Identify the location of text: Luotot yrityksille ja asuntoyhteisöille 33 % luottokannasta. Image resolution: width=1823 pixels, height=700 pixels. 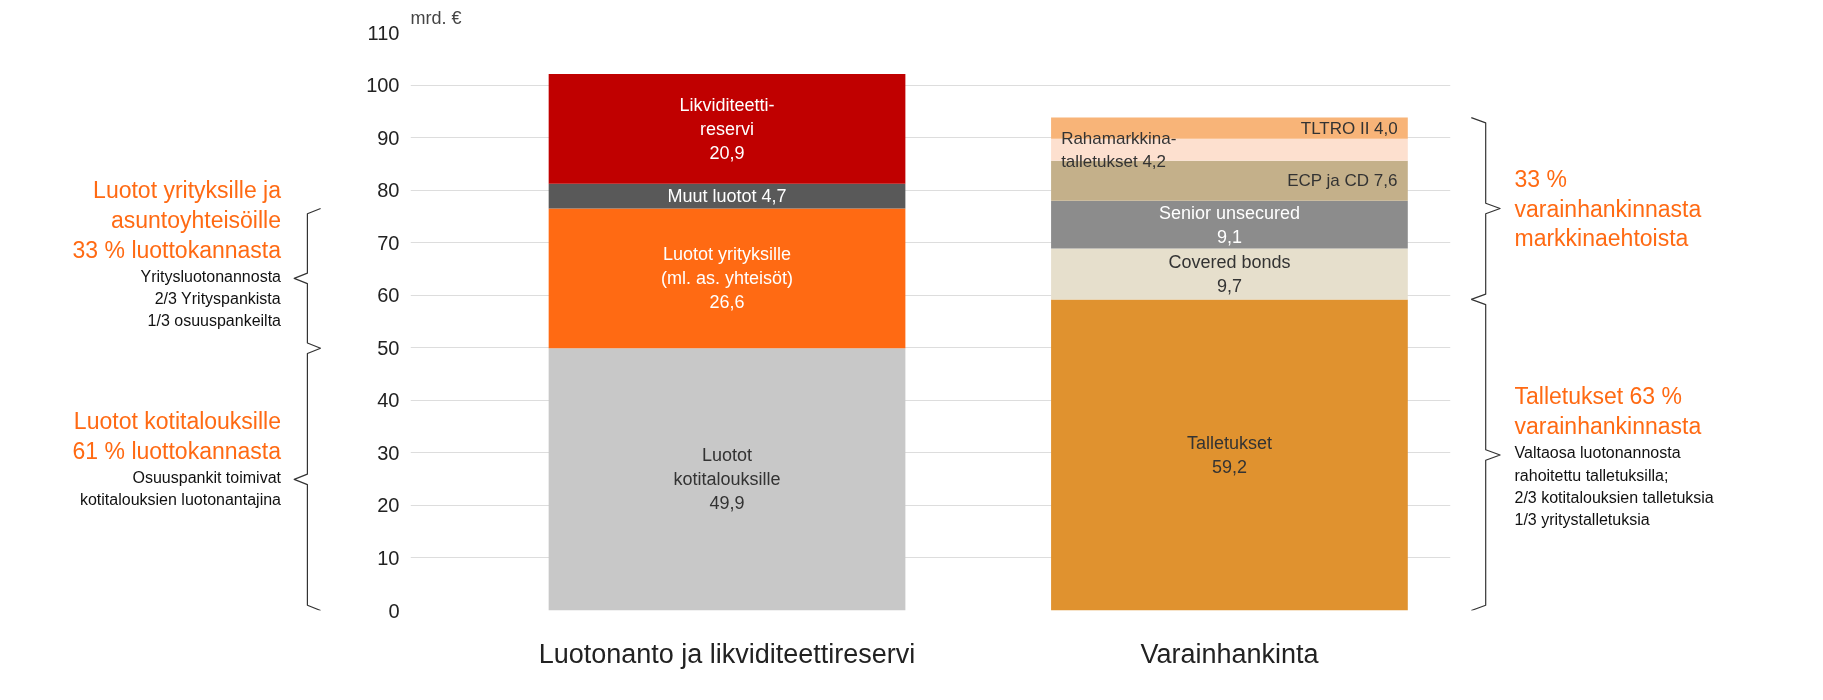
(177, 219).